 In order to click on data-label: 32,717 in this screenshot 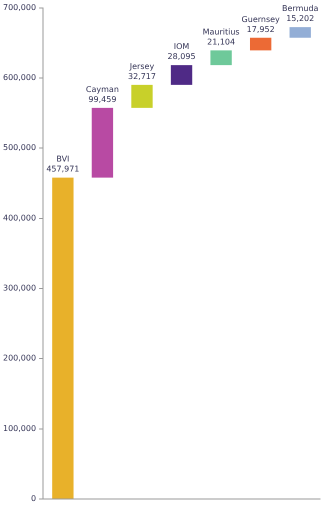, I will do `click(142, 76)`.